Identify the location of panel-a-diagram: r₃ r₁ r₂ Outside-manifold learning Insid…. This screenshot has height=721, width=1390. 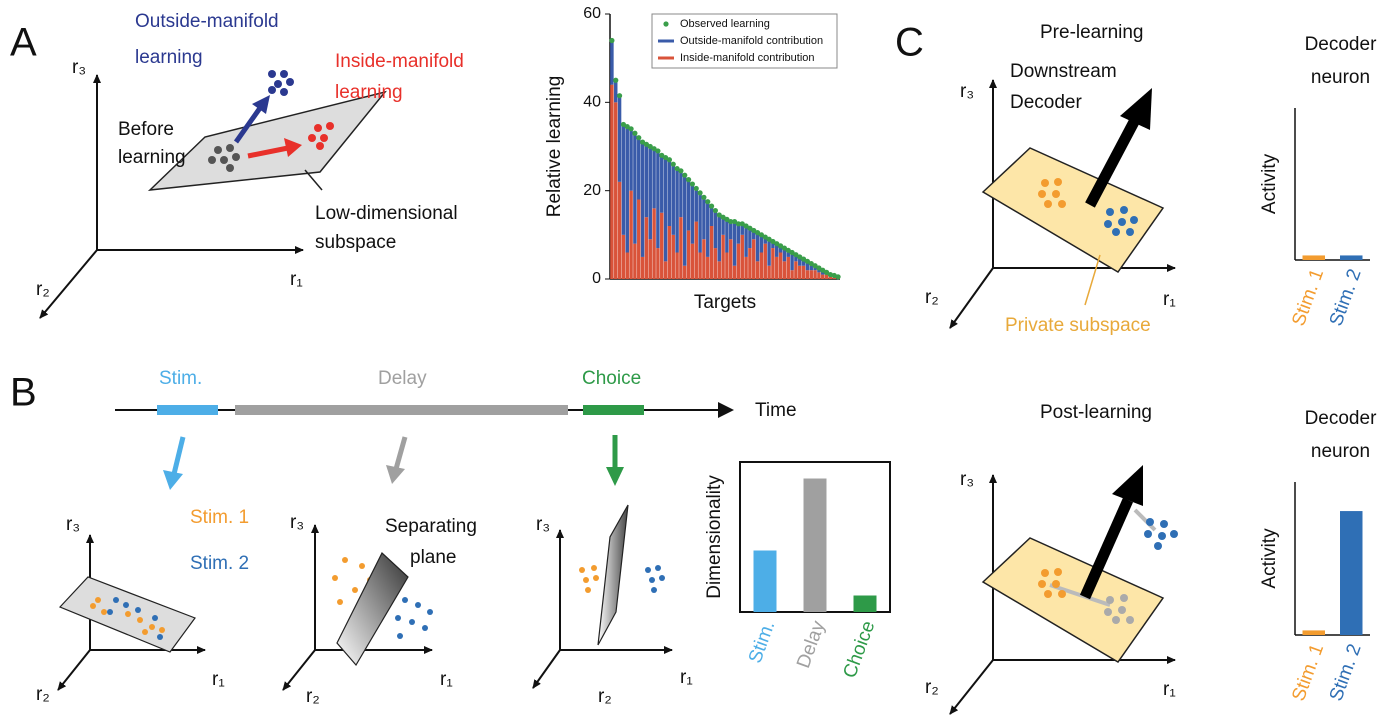
(250, 165).